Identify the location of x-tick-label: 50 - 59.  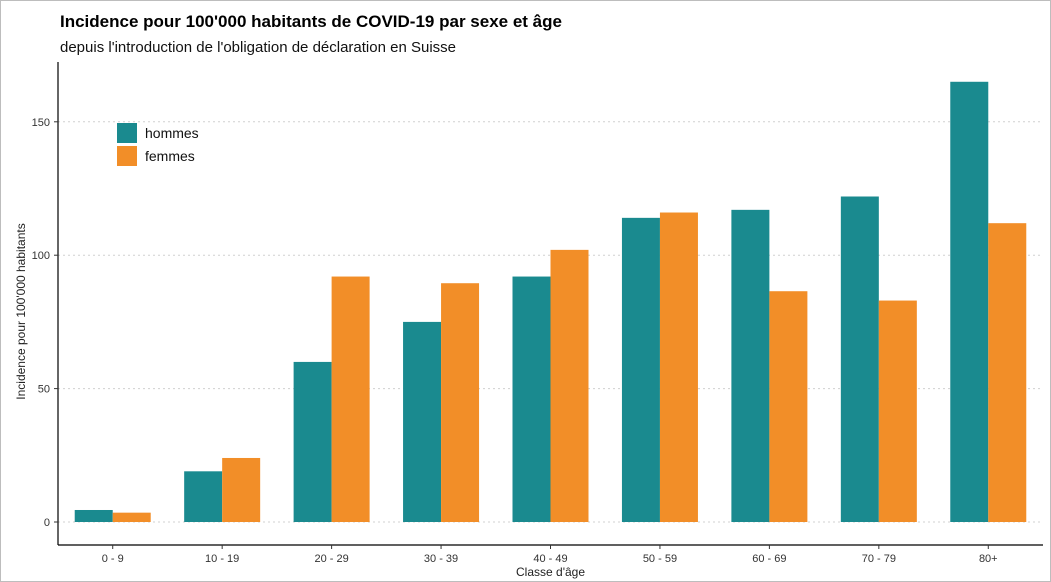
(660, 559).